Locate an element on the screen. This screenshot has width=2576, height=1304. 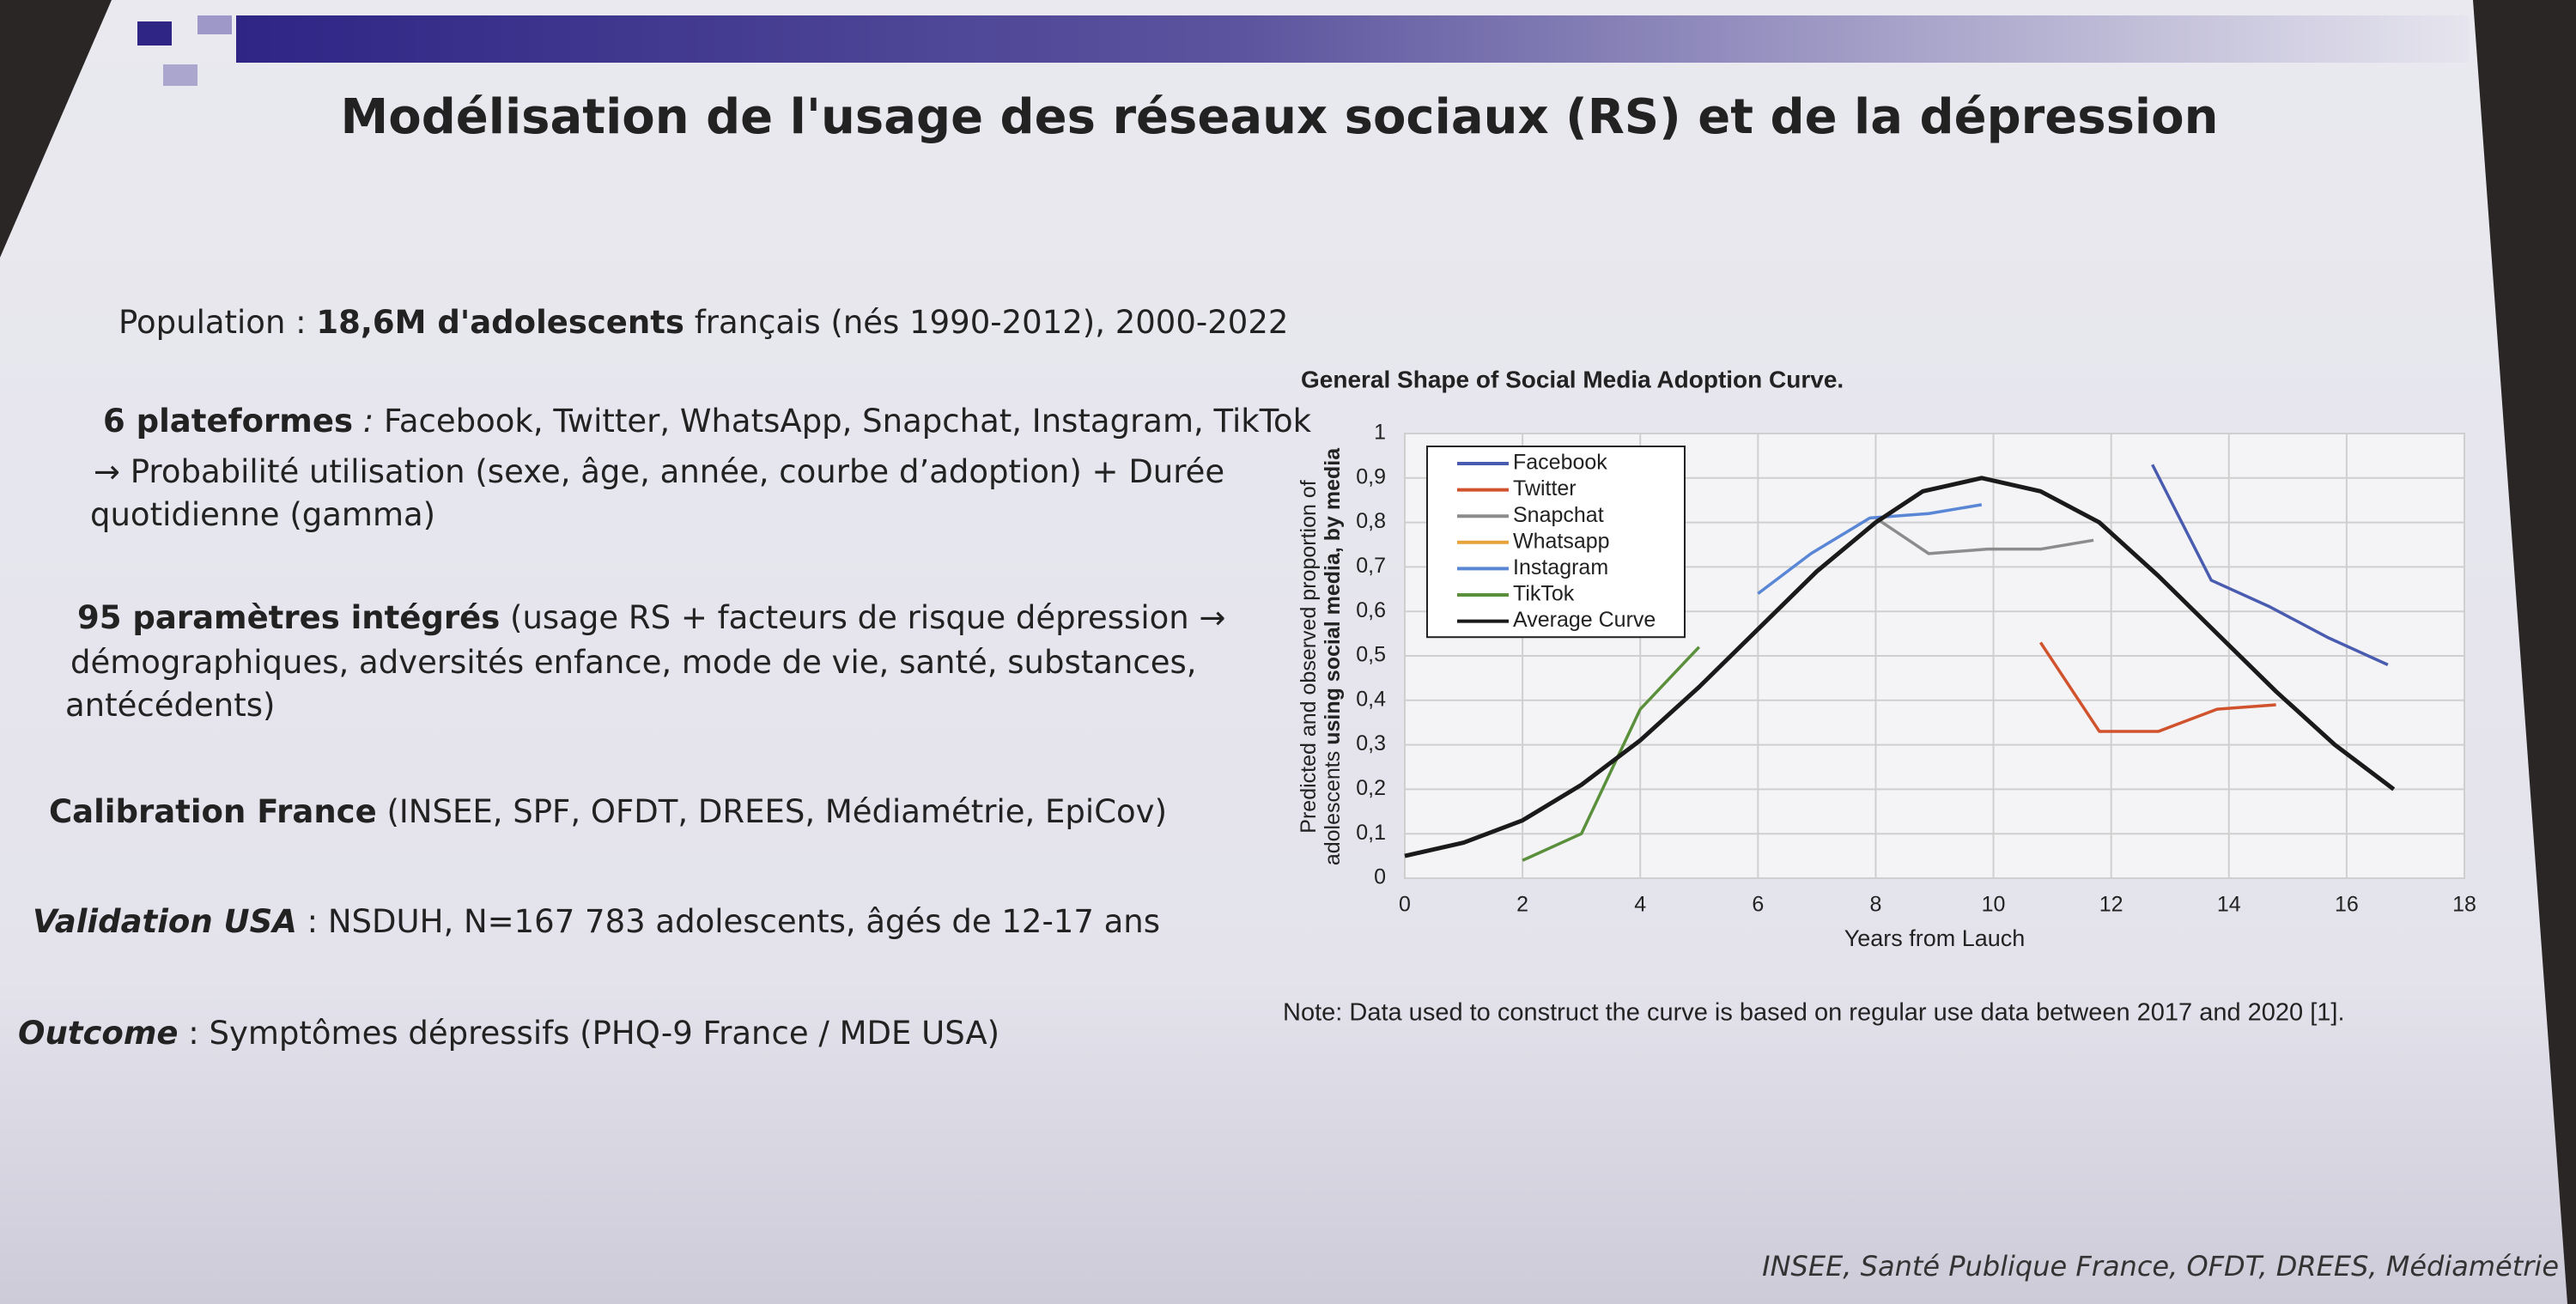
x-axis-label: Years from Lauch is located at coordinates (1935, 938).